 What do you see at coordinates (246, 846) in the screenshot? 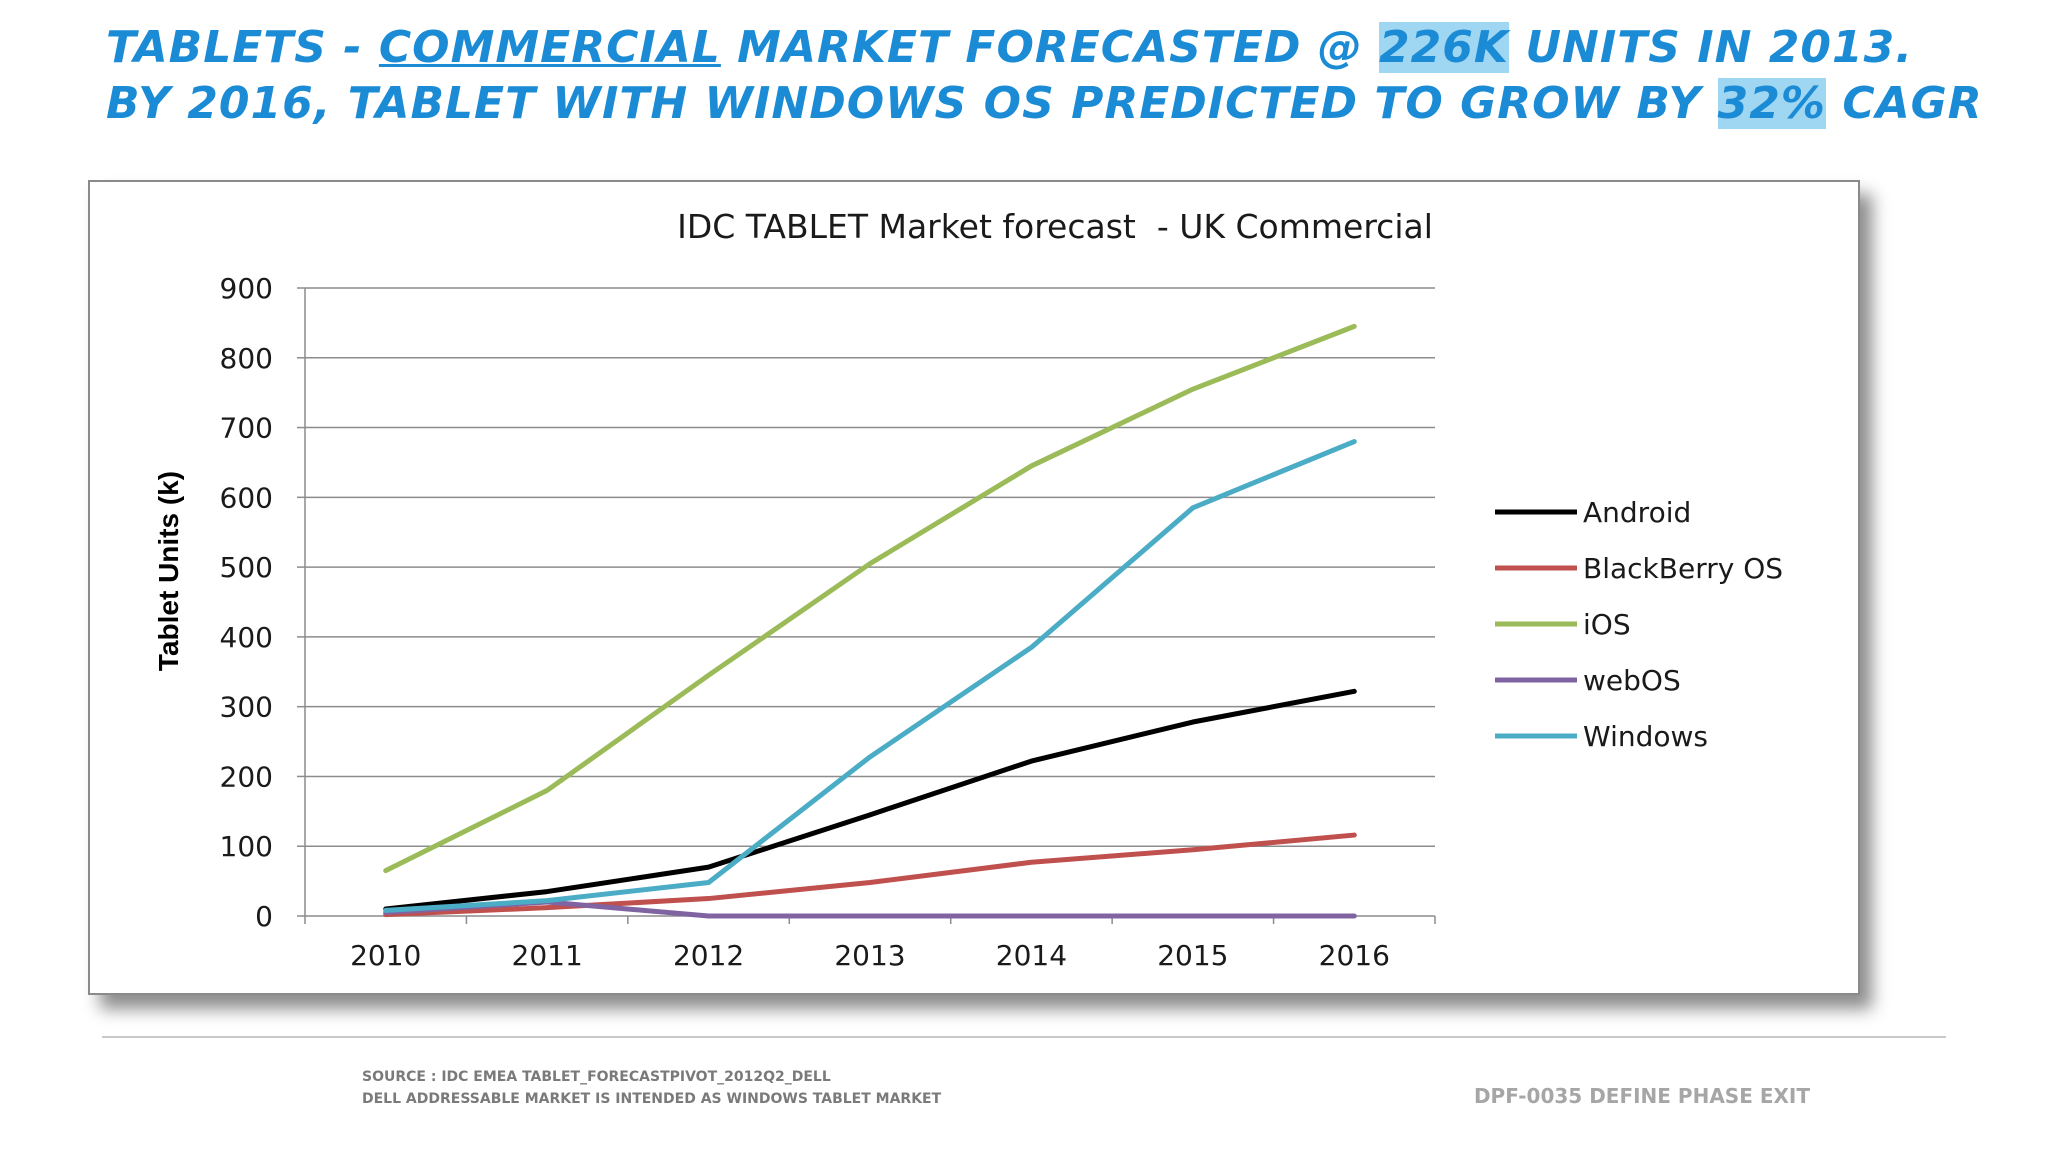
I see `y-tick-label: 100` at bounding box center [246, 846].